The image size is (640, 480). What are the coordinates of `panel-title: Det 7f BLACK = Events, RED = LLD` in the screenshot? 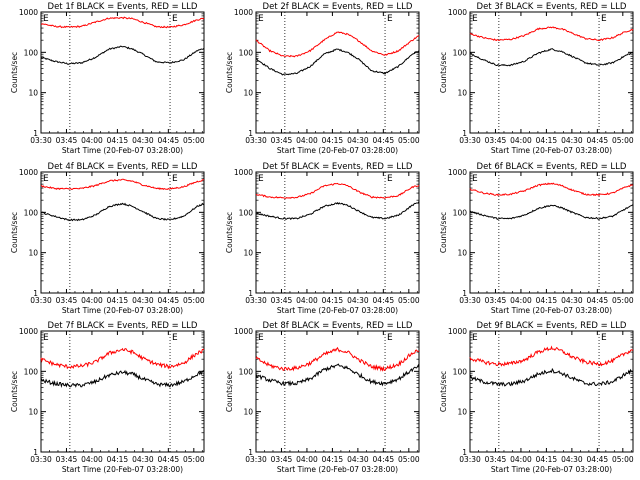 It's located at (123, 326).